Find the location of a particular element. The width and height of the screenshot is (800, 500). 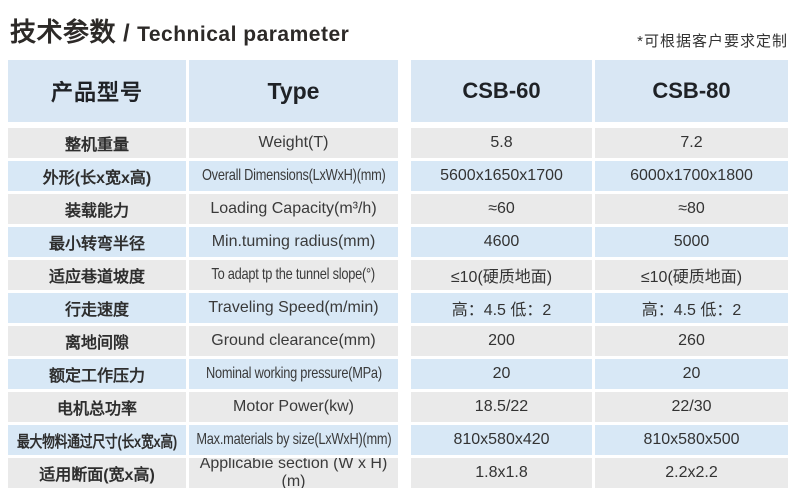

value-csb-60-cell: 810x580x420 is located at coordinates (501, 440).